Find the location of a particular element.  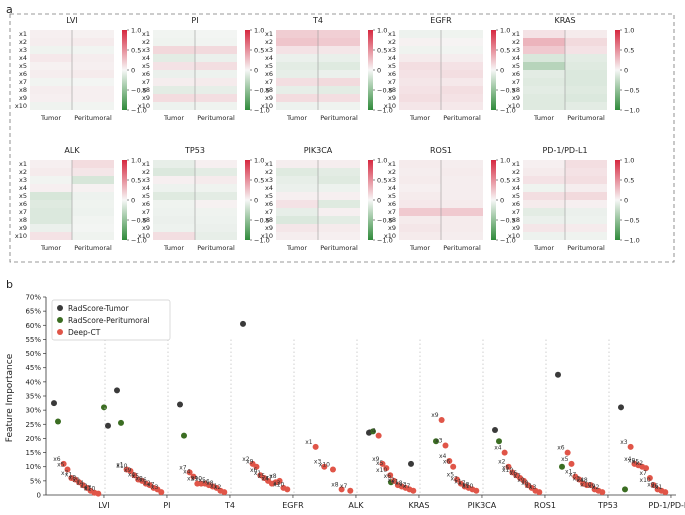

radscore-peritumoral-point is located at coordinates (499, 441).